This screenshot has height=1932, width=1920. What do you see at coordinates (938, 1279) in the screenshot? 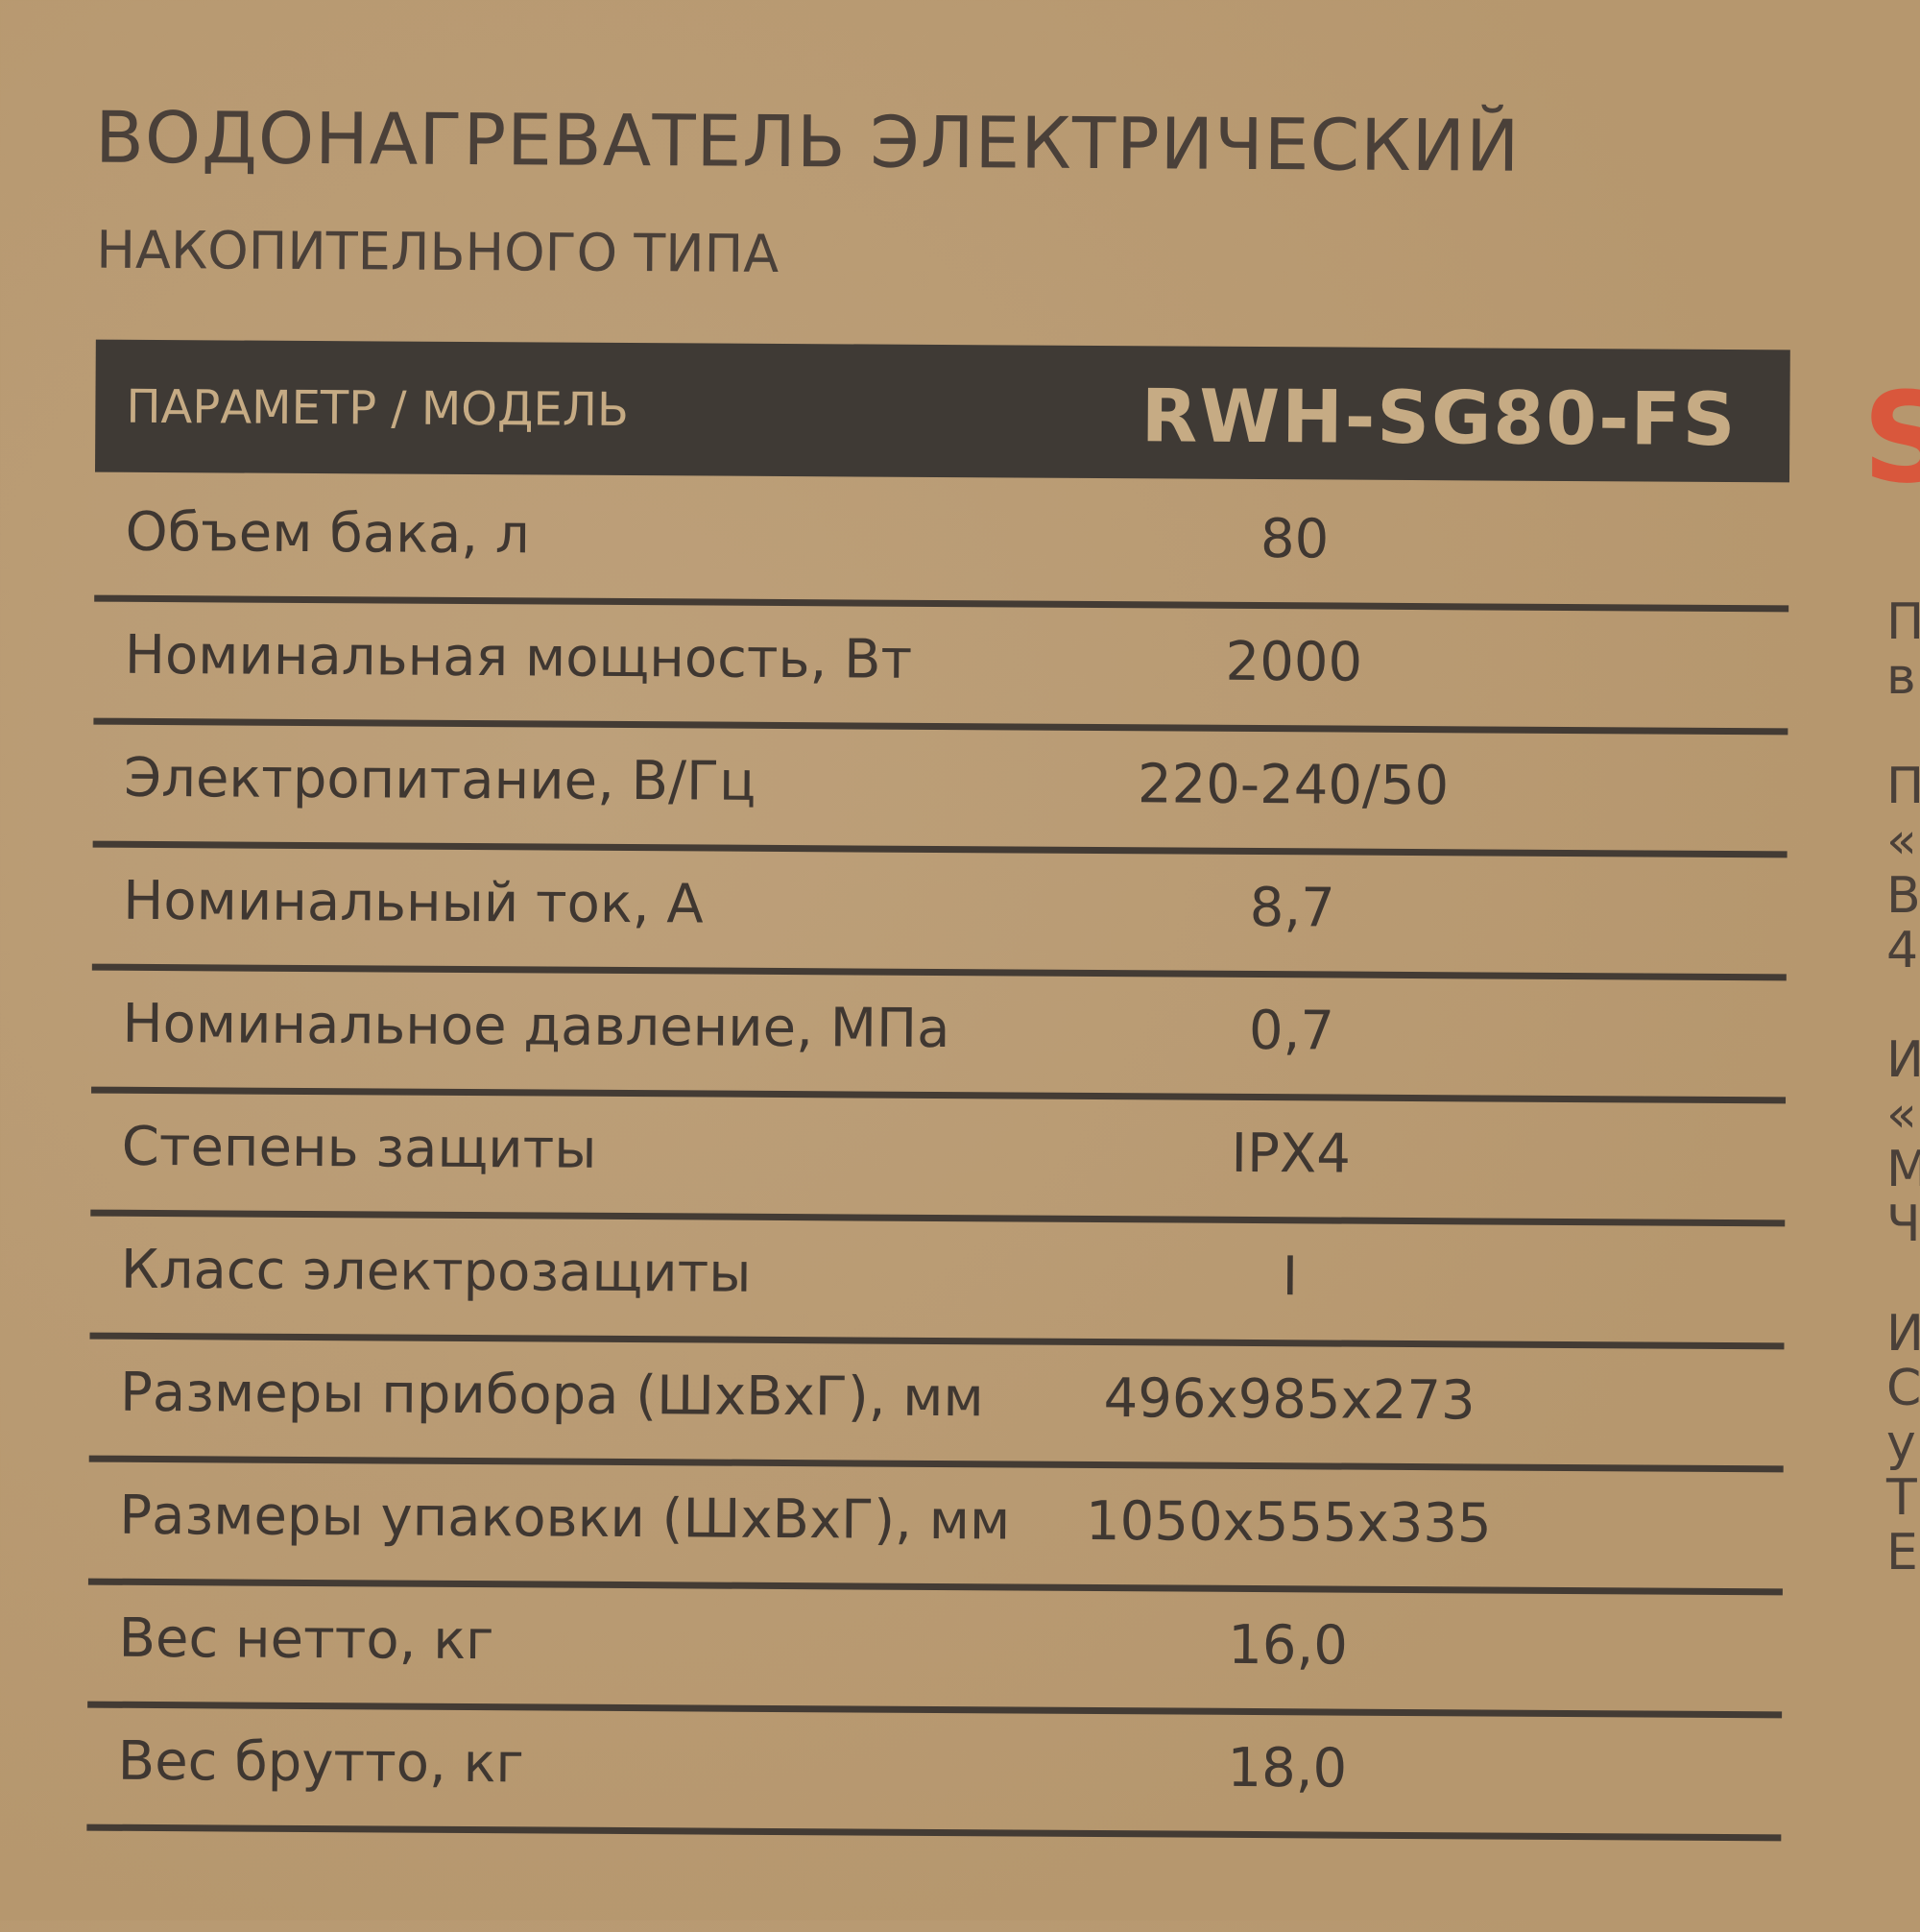
I see `table-row: Класс электрозащиты I` at bounding box center [938, 1279].